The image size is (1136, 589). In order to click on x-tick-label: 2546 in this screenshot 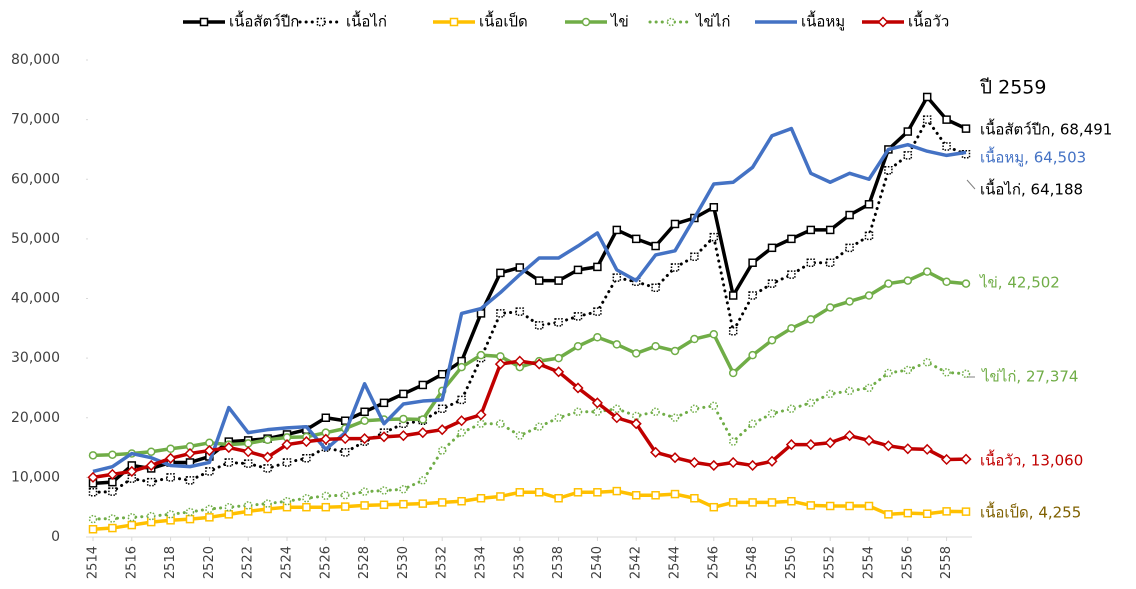, I will do `click(713, 562)`.